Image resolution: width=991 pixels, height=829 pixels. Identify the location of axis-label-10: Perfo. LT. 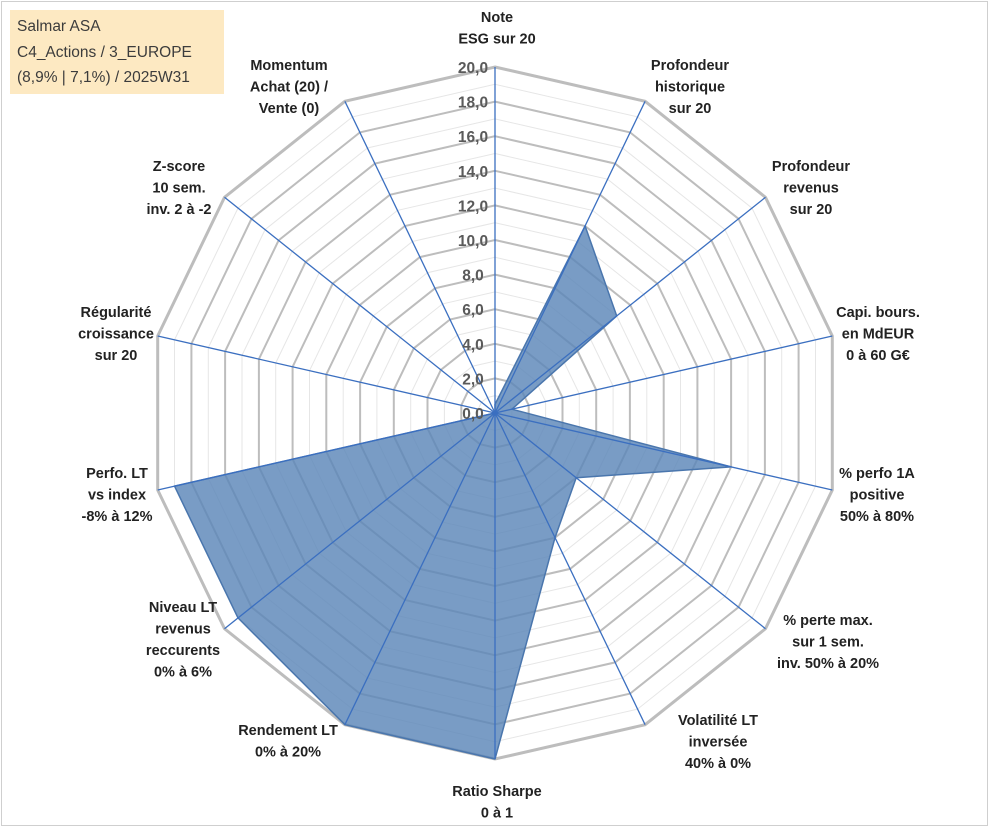
(117, 474).